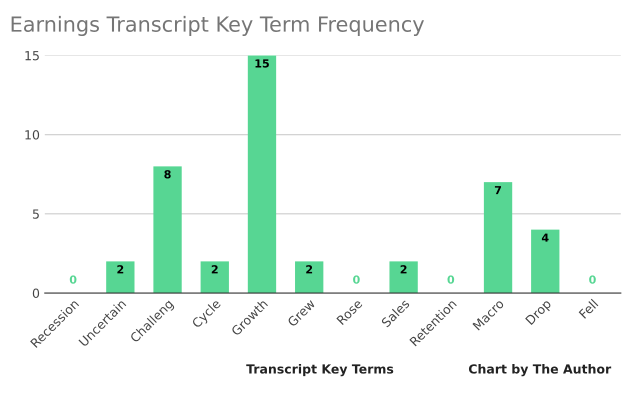 This screenshot has height=396, width=640. Describe the element at coordinates (167, 174) in the screenshot. I see `data-label: 8` at that location.